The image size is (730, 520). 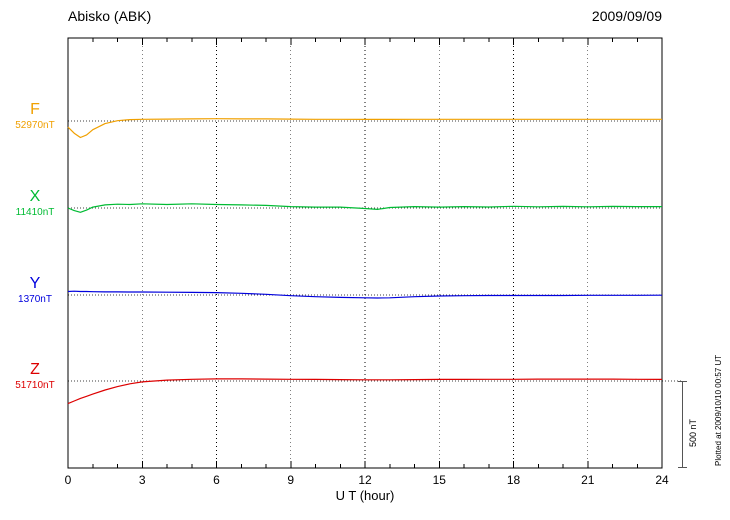 What do you see at coordinates (68, 480) in the screenshot?
I see `x-tick-label: 0` at bounding box center [68, 480].